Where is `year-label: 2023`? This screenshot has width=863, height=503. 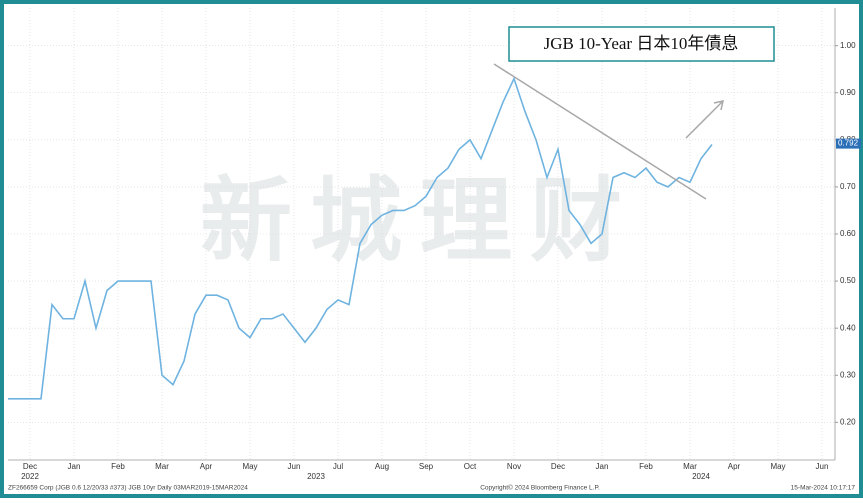 year-label: 2023 is located at coordinates (316, 476).